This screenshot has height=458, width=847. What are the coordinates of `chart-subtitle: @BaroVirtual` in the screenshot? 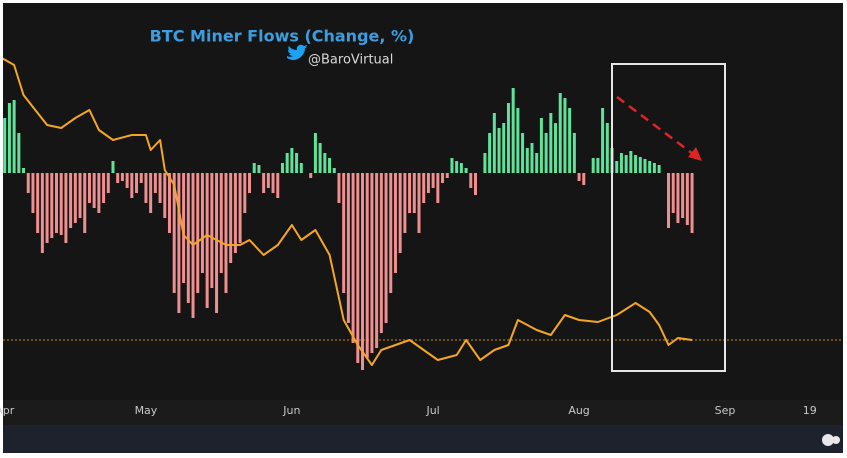 It's located at (350, 60).